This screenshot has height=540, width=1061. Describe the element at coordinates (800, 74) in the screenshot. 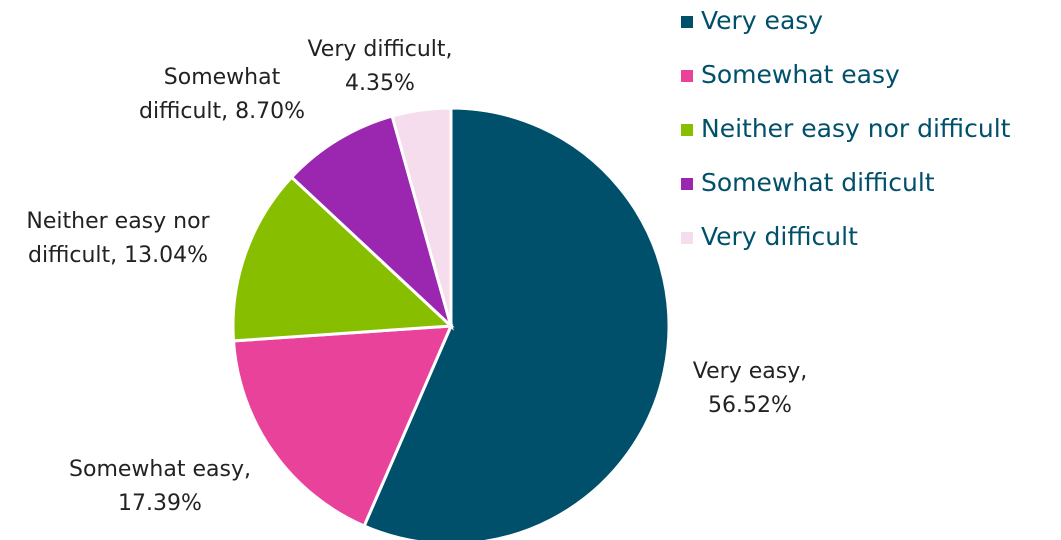

I see `legend-label: Somewhat easy` at that location.